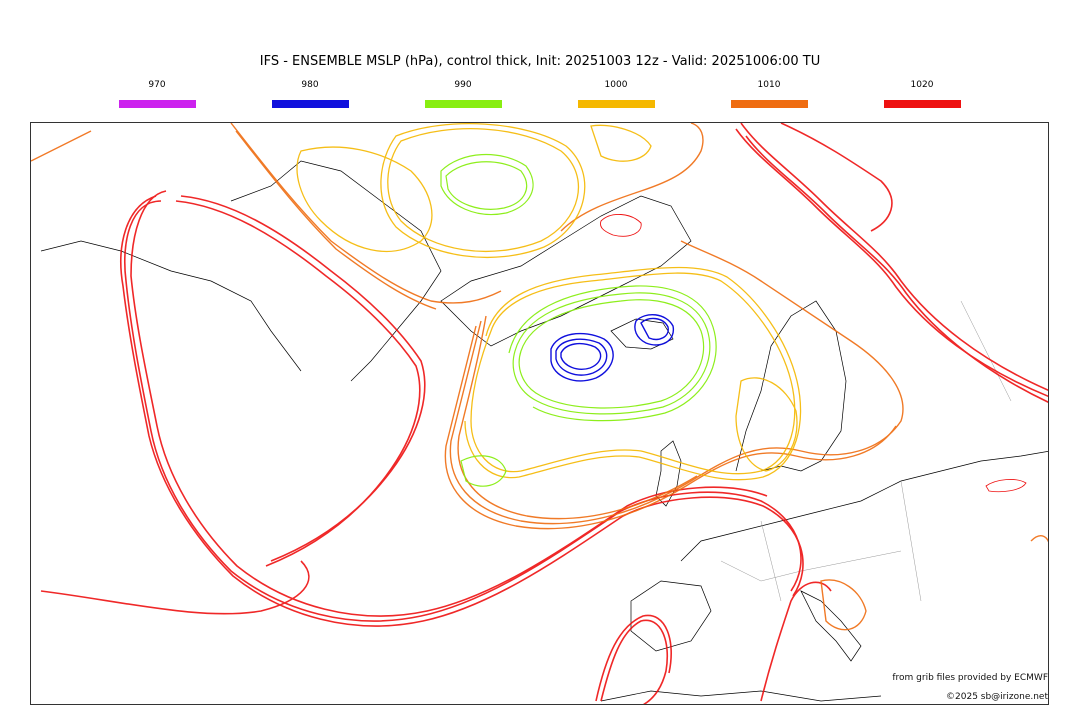  Describe the element at coordinates (642, 334) in the screenshot. I see `coast-iceland` at that location.